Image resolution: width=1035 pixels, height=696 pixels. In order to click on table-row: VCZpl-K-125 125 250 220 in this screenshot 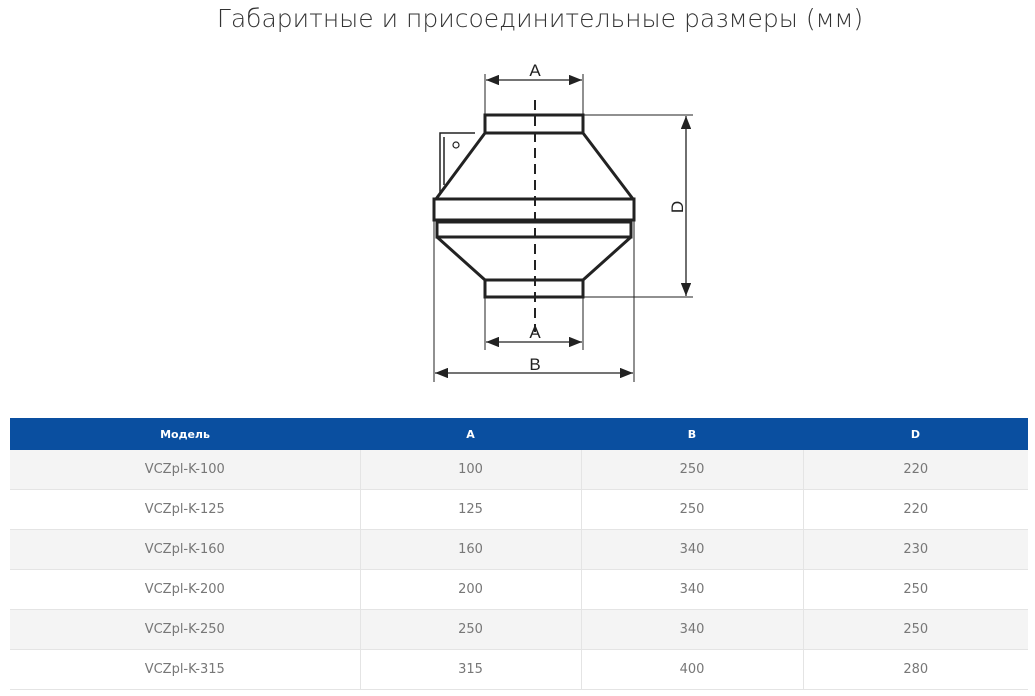, I will do `click(519, 509)`.